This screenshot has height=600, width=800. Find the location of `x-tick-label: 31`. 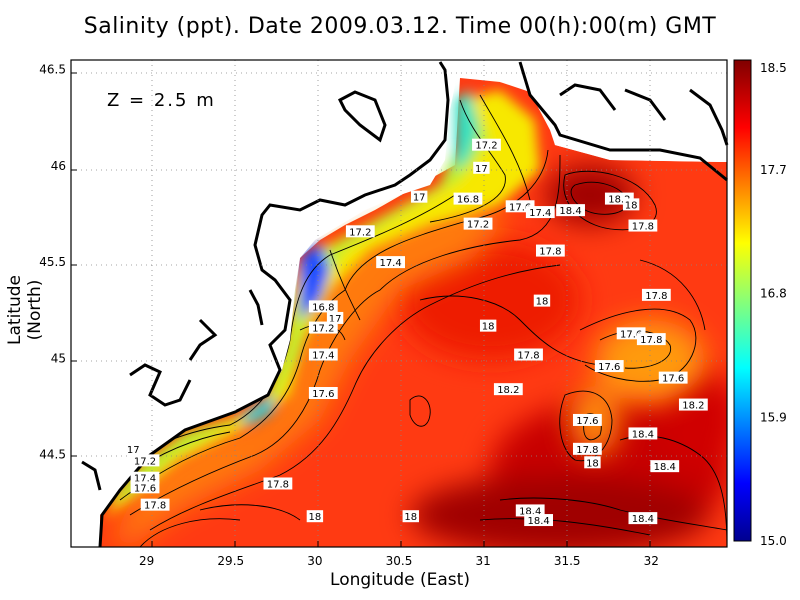

x-tick-label: 31 is located at coordinates (482, 561).